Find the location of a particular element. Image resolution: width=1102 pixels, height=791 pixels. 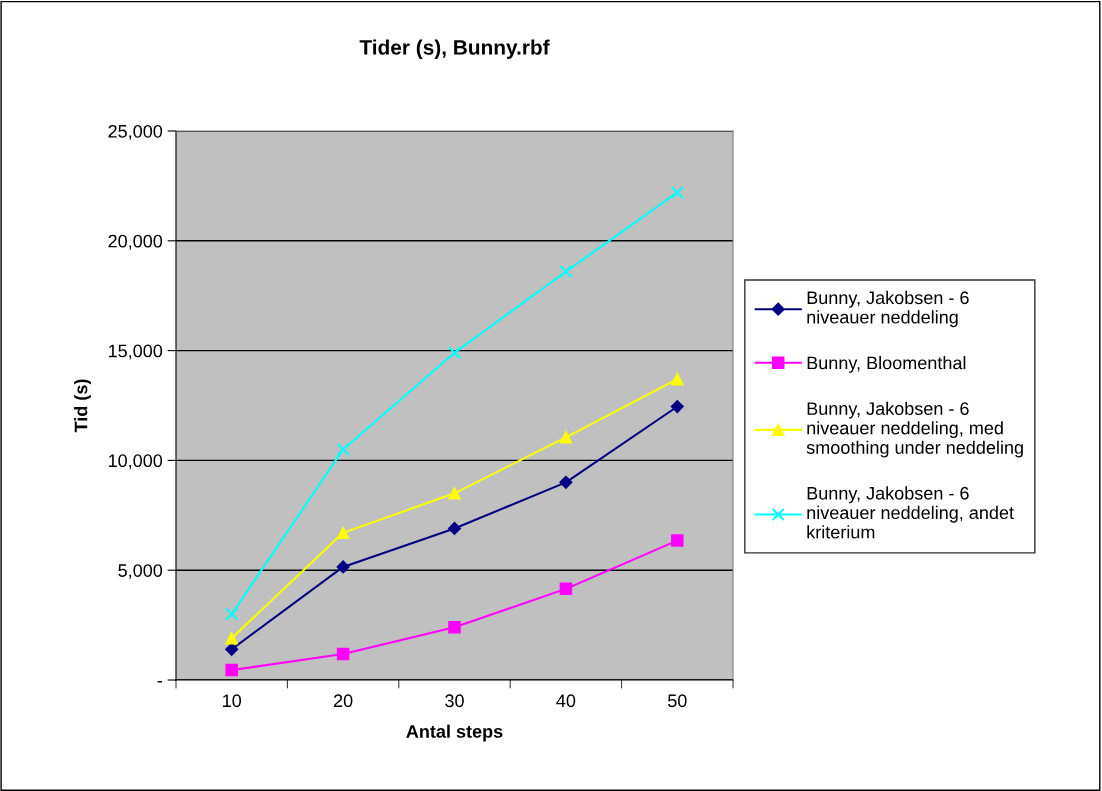

x-tick-label: 30 is located at coordinates (454, 701).